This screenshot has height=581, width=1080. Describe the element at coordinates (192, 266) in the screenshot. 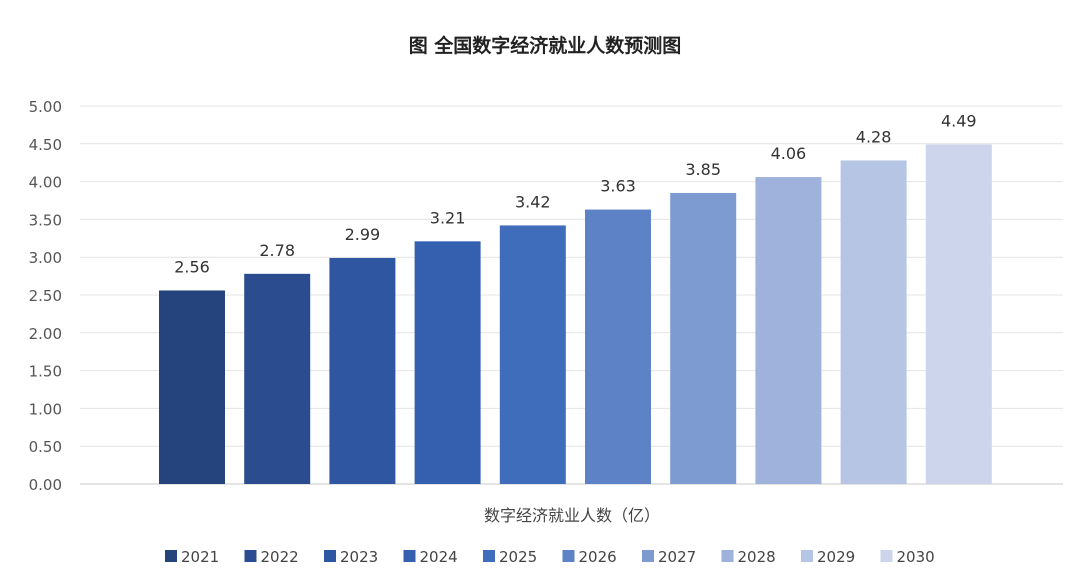

I see `data-label-2021: 2.56` at that location.